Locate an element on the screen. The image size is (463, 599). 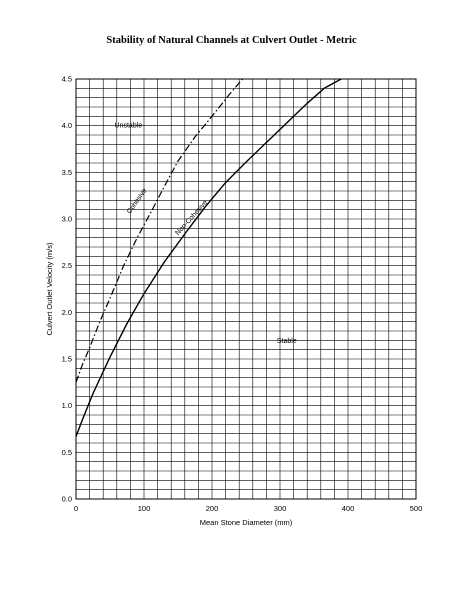
y-tick-label: 2.0 is located at coordinates (67, 312).